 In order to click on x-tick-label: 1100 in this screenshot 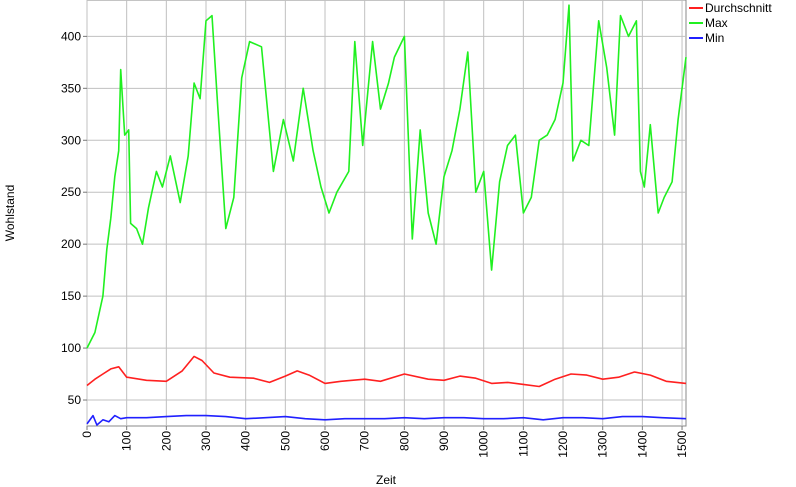, I will do `click(523, 444)`.